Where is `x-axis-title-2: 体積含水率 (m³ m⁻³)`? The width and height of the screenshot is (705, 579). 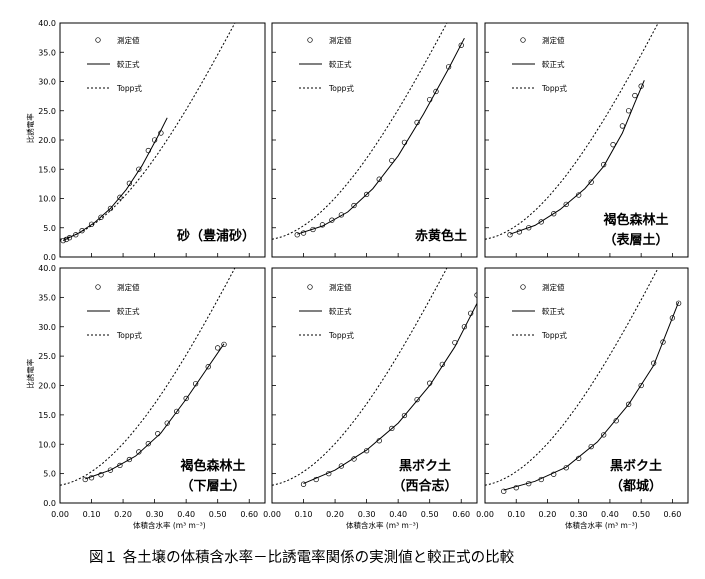 x-axis-title-2: 体積含水率 (m³ m⁻³) is located at coordinates (382, 525).